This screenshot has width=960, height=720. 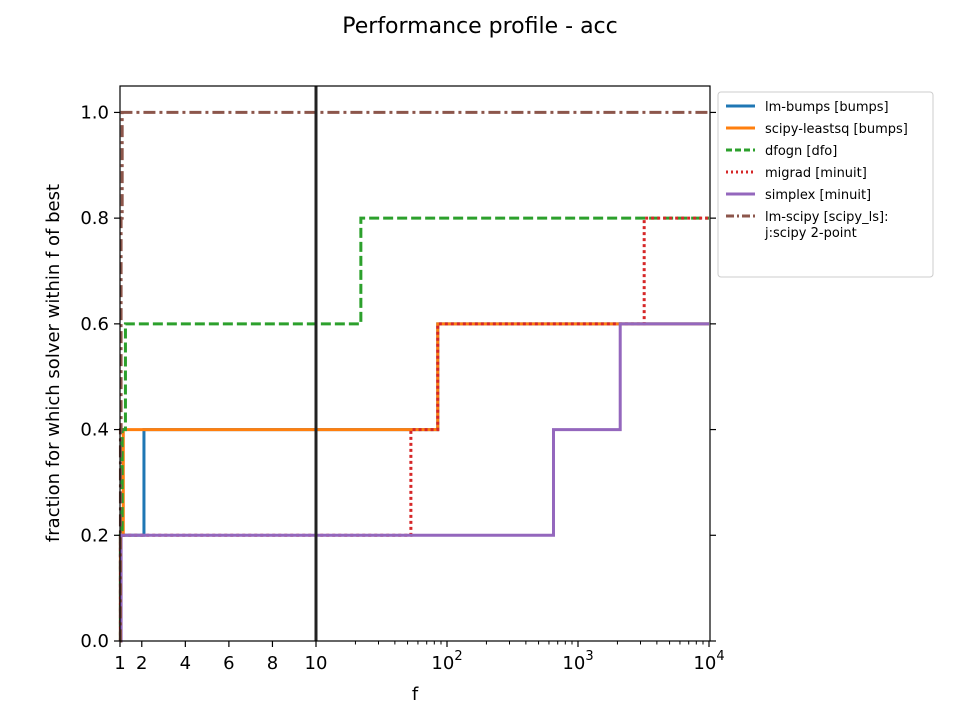 I want to click on legend-box, so click(x=825, y=184).